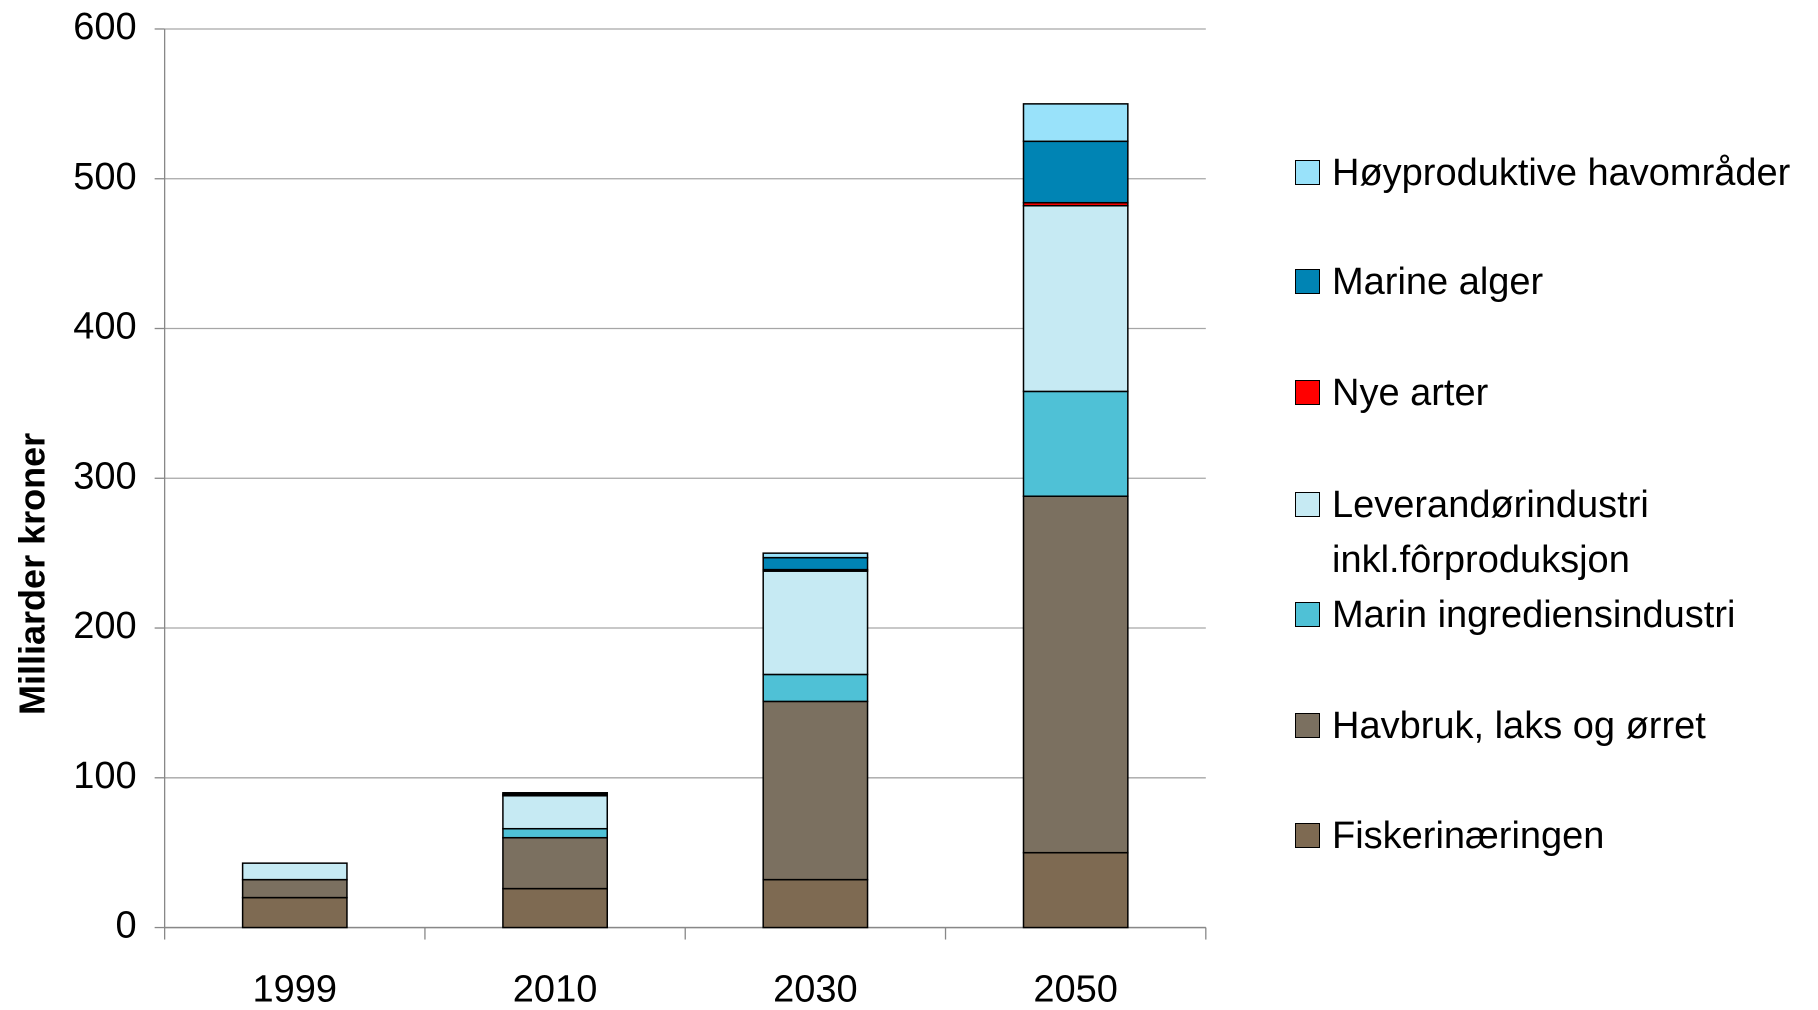 The width and height of the screenshot is (1818, 1010). Describe the element at coordinates (31, 574) in the screenshot. I see `y-axis-label: Milliarder kroner` at that location.